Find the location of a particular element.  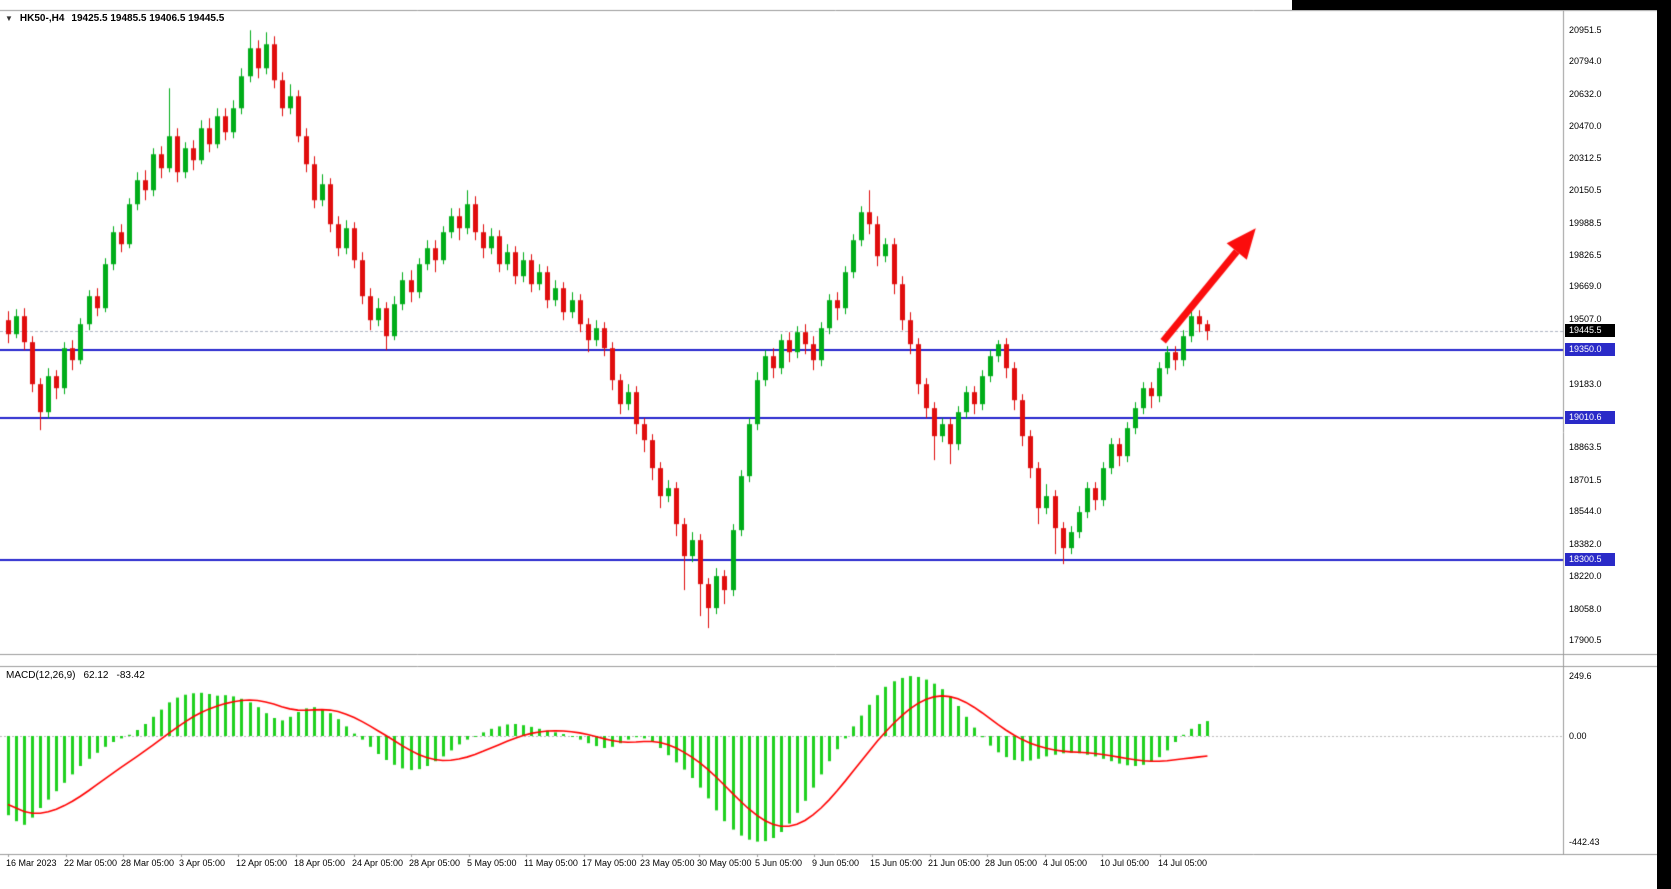

symbol-timeframe-label: HK50-,H4 is located at coordinates (42, 18).